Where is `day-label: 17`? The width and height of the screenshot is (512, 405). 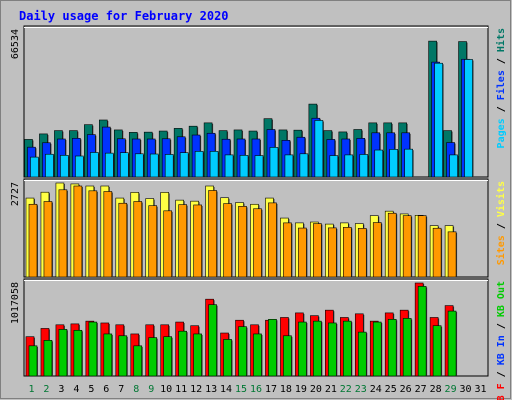
day-label: 17 is located at coordinates (271, 389).